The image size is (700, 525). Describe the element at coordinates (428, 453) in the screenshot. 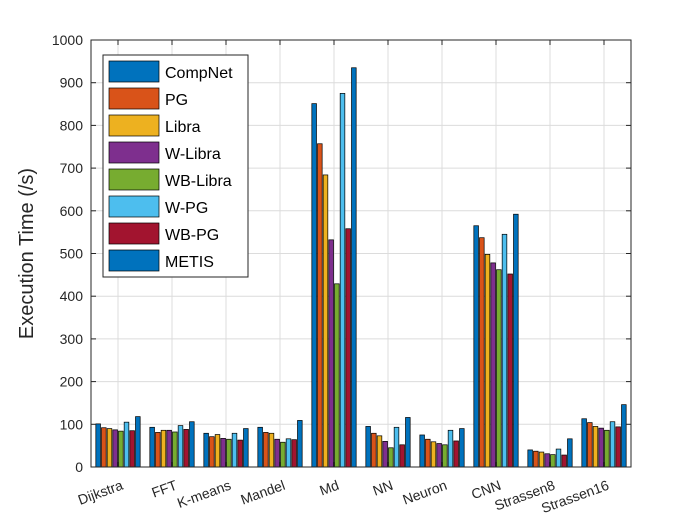

I see `bar-pg-neuron` at that location.